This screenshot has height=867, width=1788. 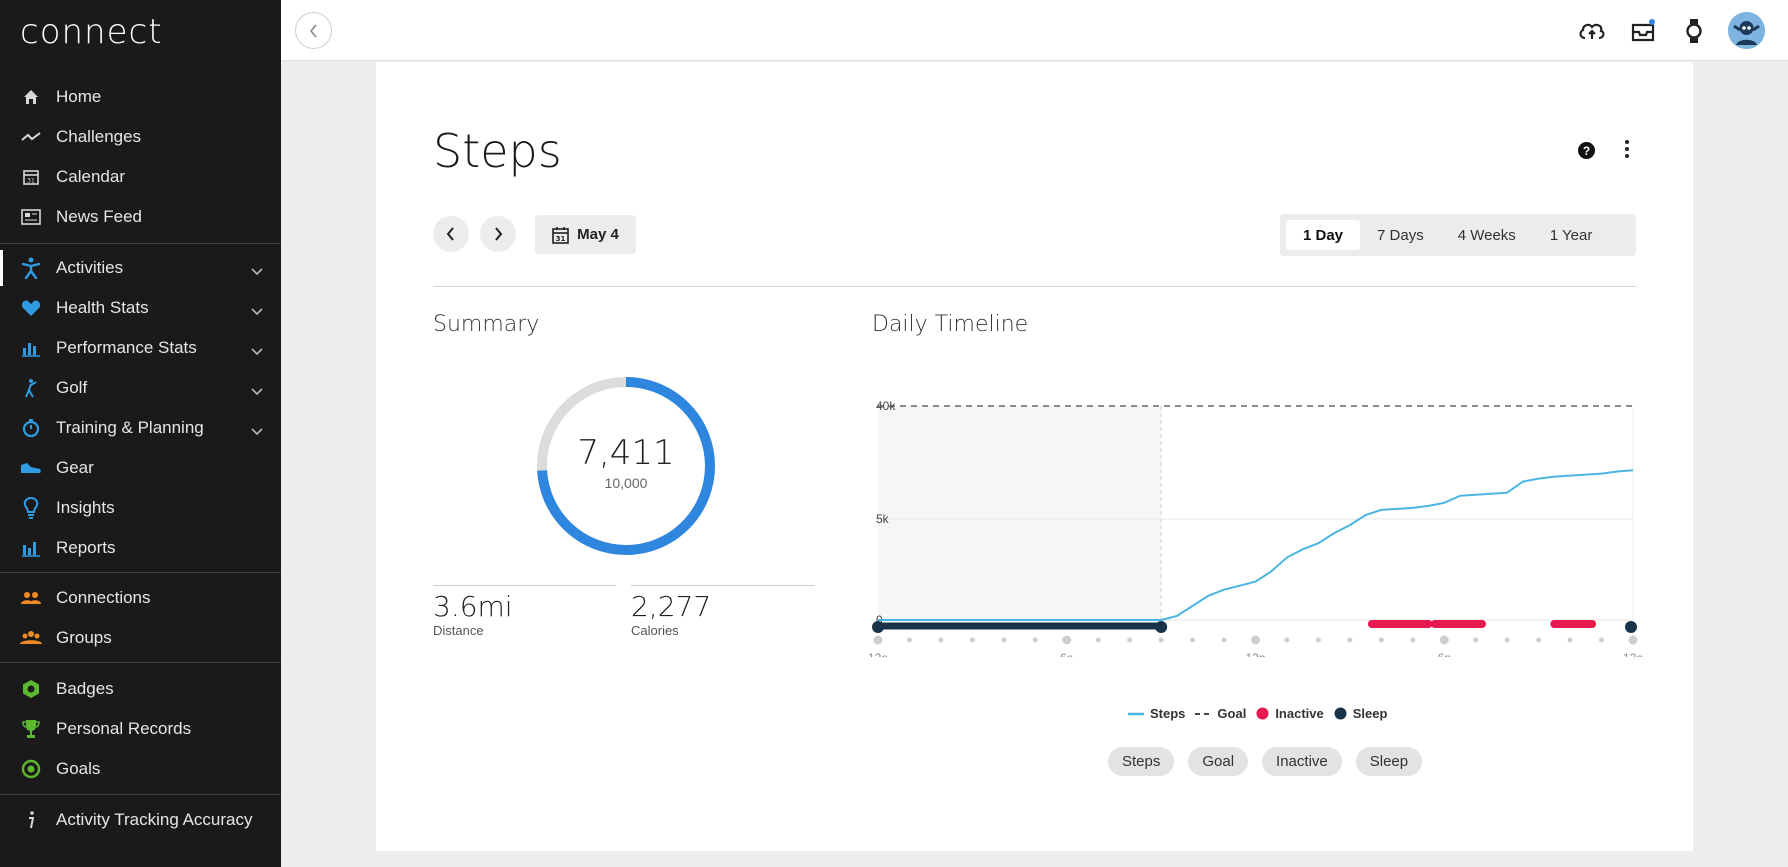 I want to click on sidebar-item-label: Insights, so click(x=85, y=507).